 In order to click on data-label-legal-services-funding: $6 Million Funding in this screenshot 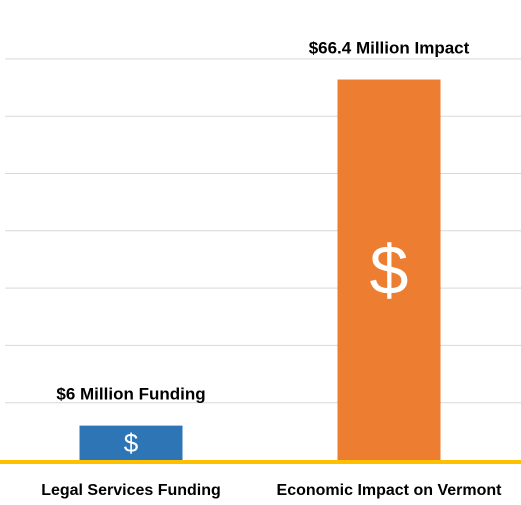, I will do `click(130, 394)`.